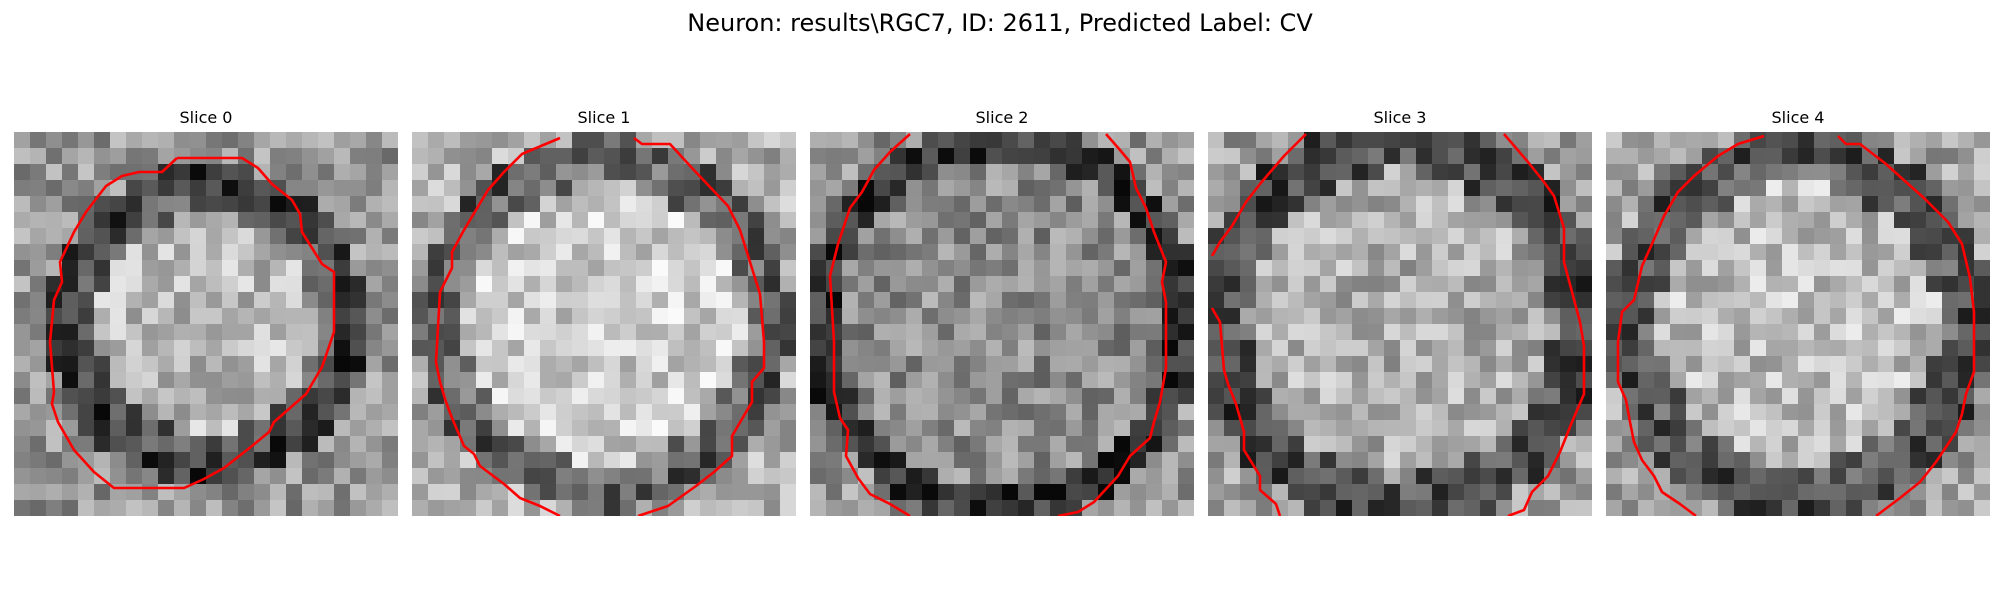  I want to click on slice-title: Slice 1, so click(604, 117).